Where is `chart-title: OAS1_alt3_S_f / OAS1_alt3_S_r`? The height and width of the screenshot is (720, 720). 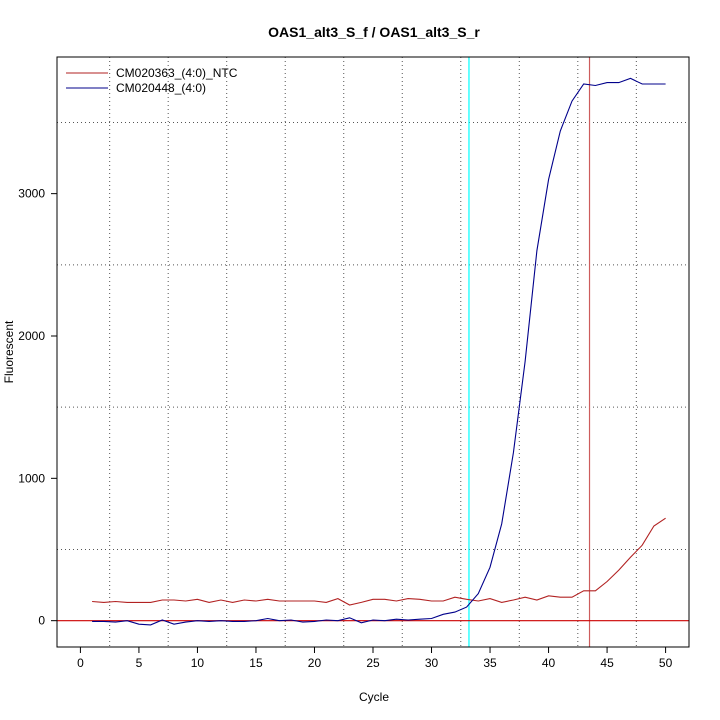 chart-title: OAS1_alt3_S_f / OAS1_alt3_S_r is located at coordinates (374, 32).